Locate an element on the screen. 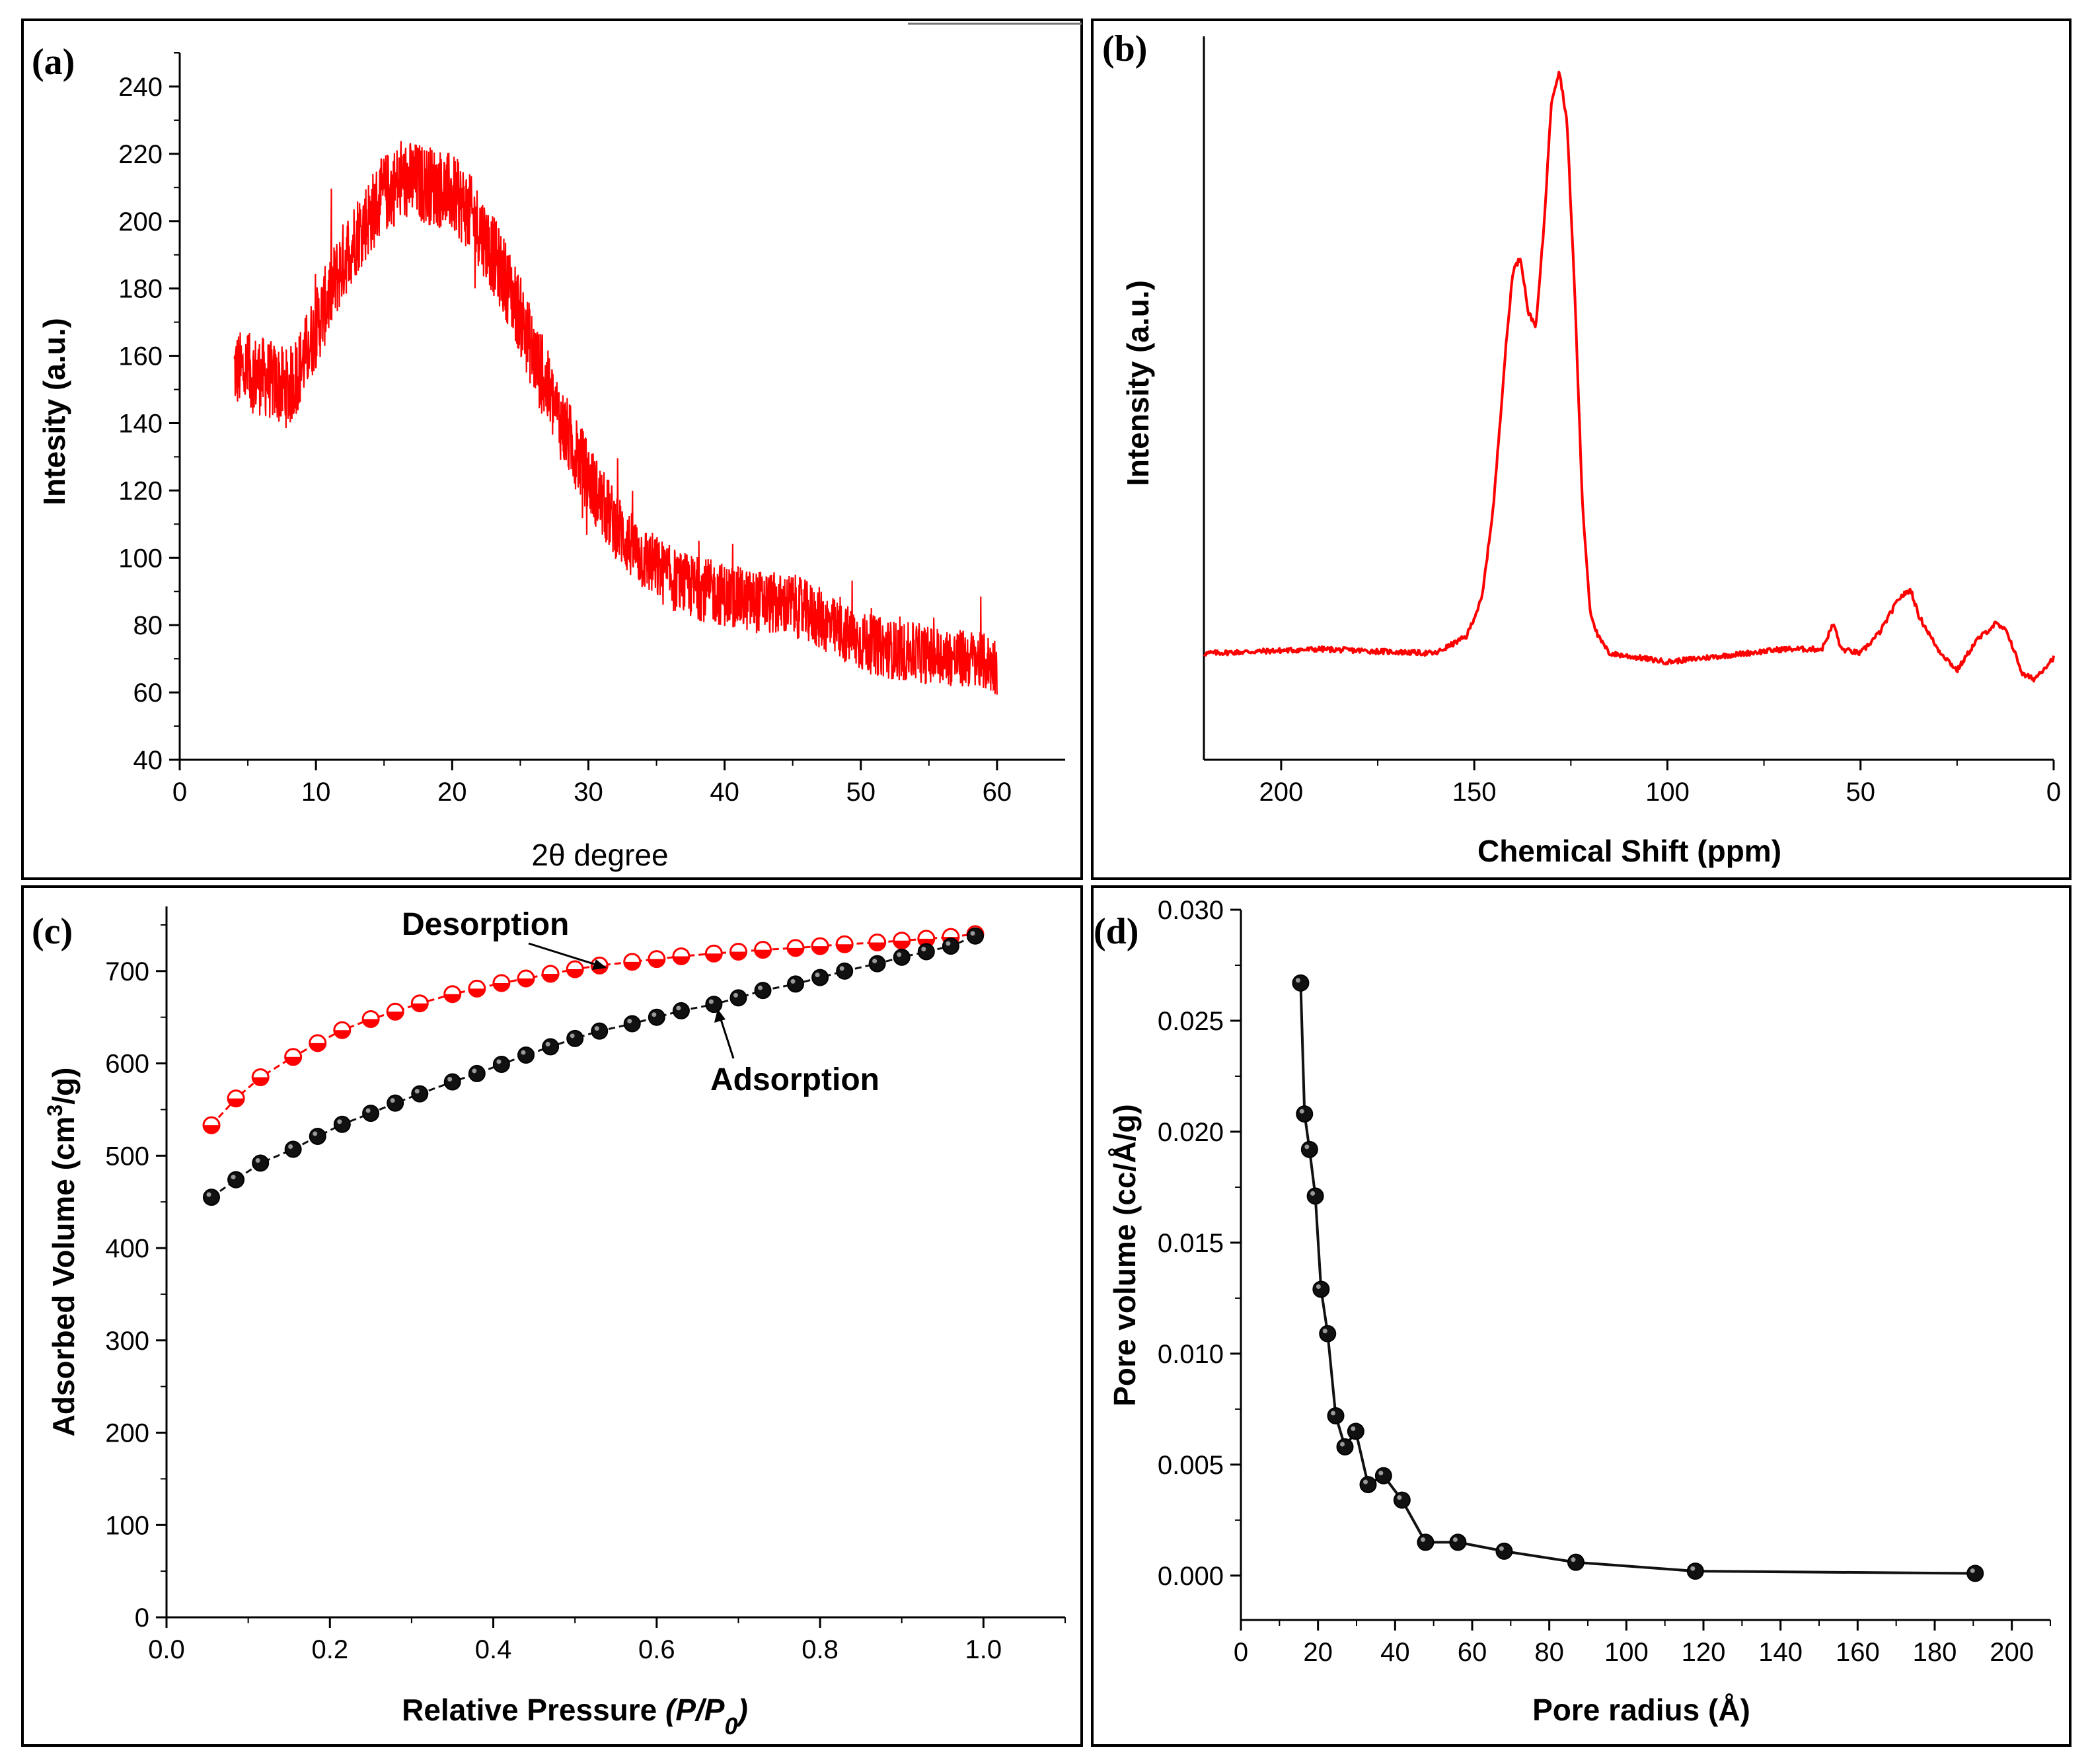  panel-a-ytick-label: 60 is located at coordinates (148, 693).